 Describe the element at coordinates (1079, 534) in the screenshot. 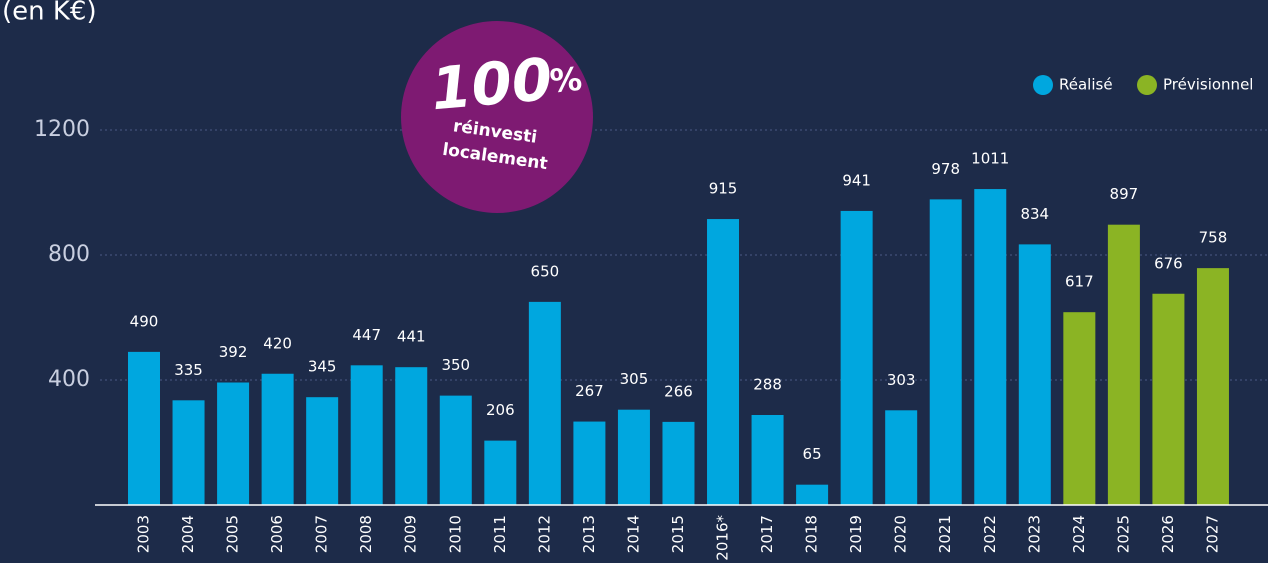

I see `x-tick-label: 2024` at that location.